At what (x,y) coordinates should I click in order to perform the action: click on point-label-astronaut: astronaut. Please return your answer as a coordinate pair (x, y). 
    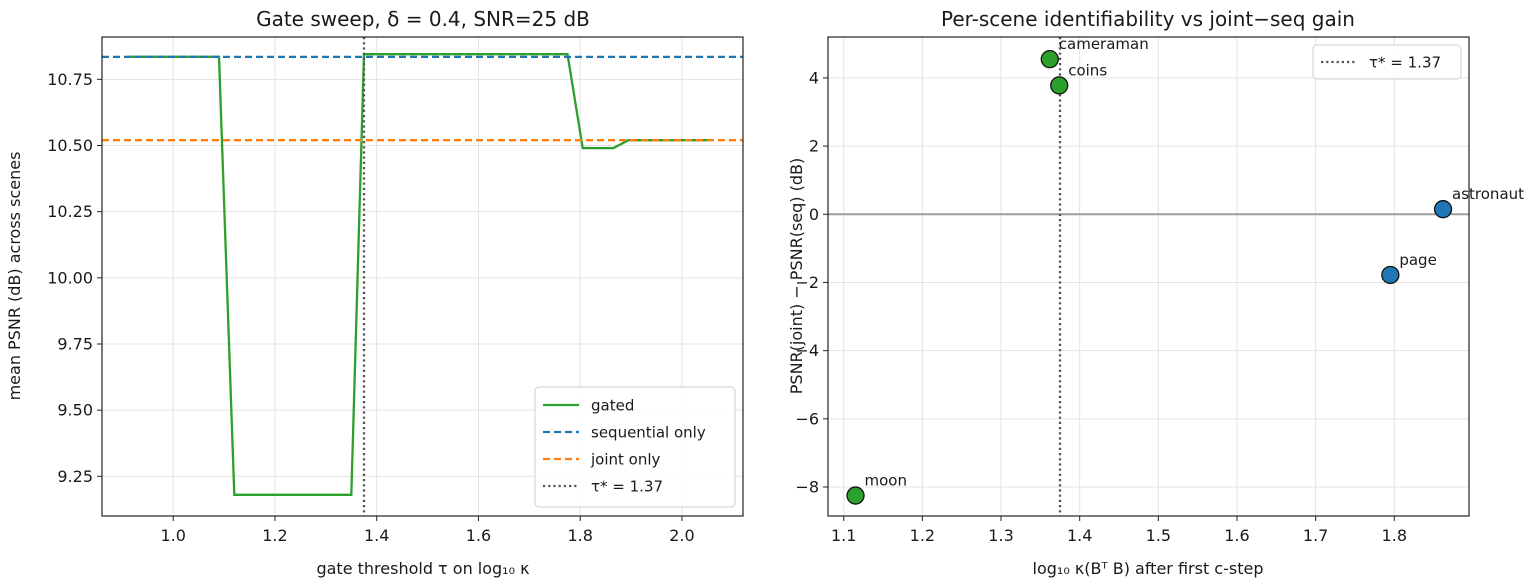
    Looking at the image, I should click on (1488, 194).